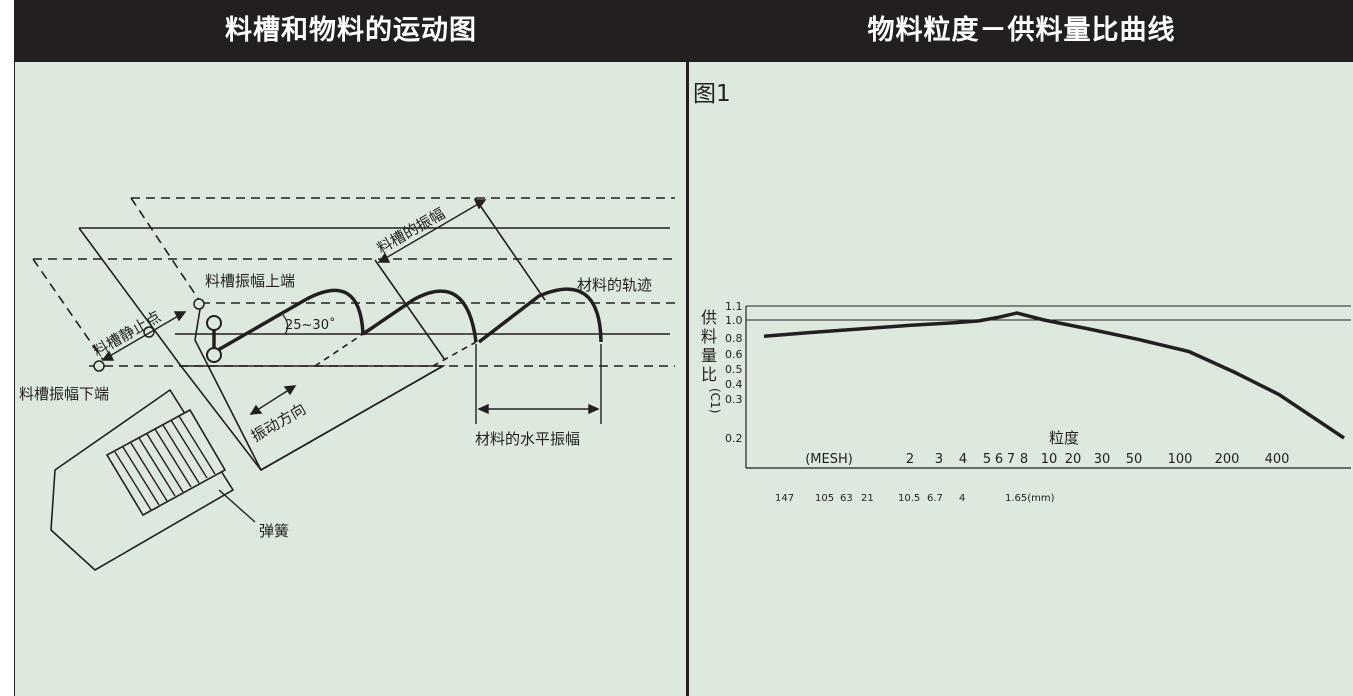 This screenshot has height=696, width=1353. I want to click on x-tick-mesh: 10, so click(1049, 459).